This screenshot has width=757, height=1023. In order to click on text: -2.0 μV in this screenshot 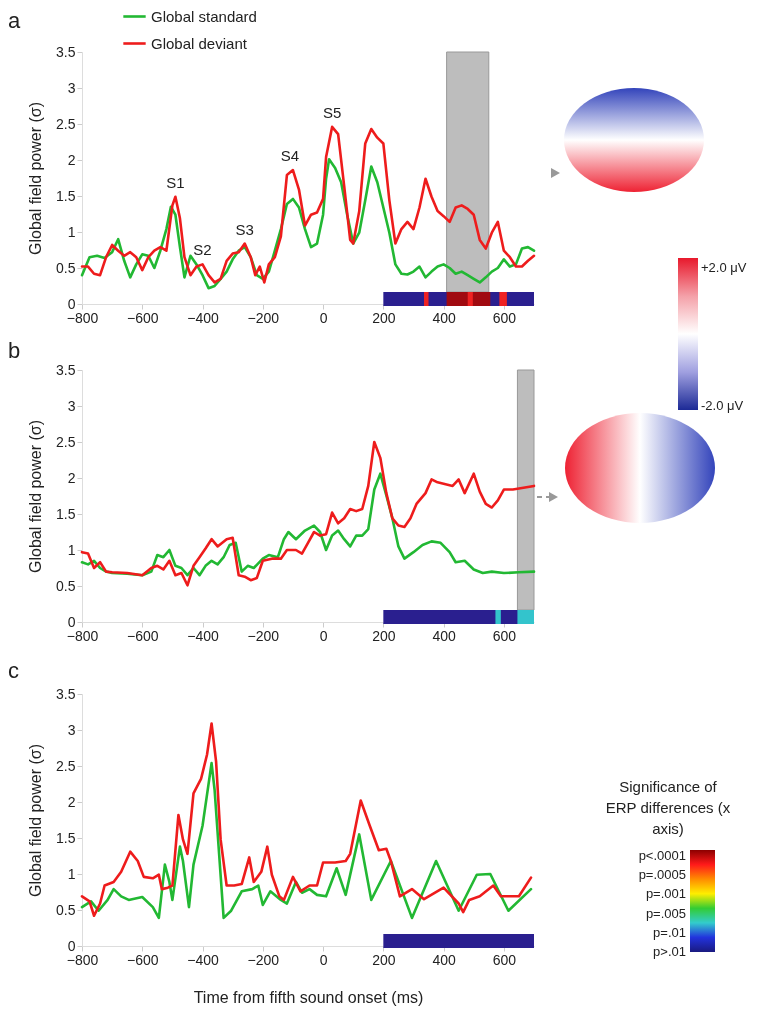, I will do `click(722, 405)`.